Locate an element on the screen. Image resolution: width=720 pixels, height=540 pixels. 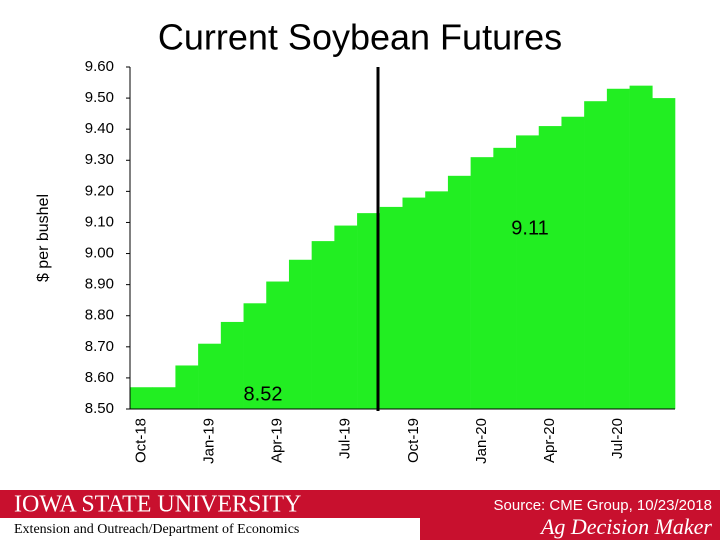
brand: Ag Decision Maker is located at coordinates (625, 526).